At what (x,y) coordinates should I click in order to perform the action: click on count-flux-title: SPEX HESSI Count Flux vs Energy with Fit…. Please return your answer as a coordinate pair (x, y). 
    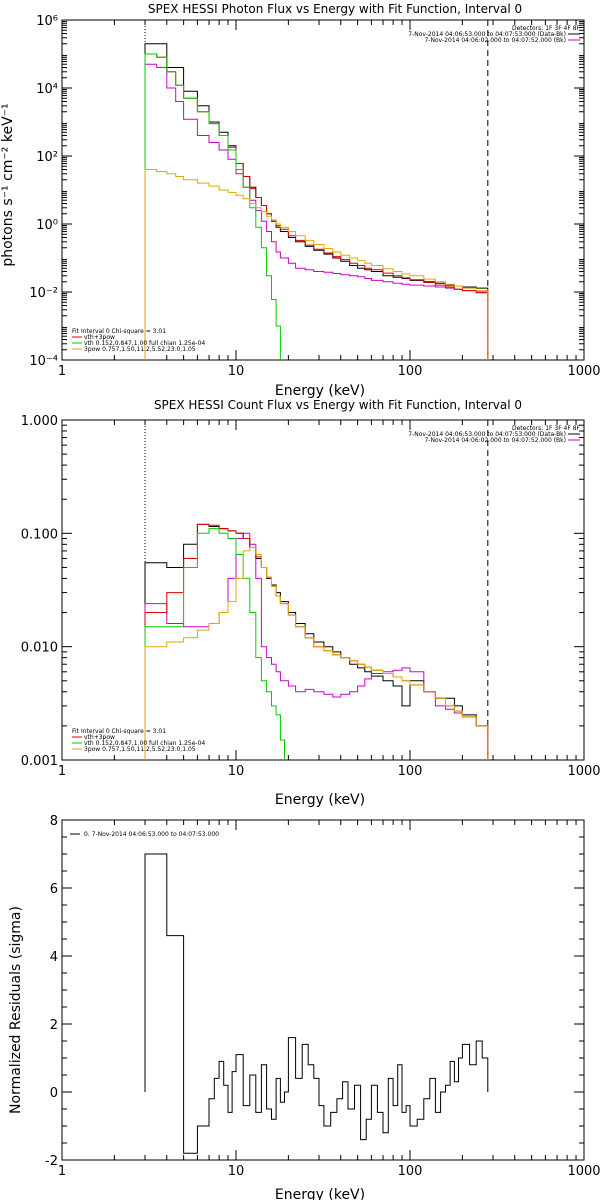
    Looking at the image, I should click on (338, 405).